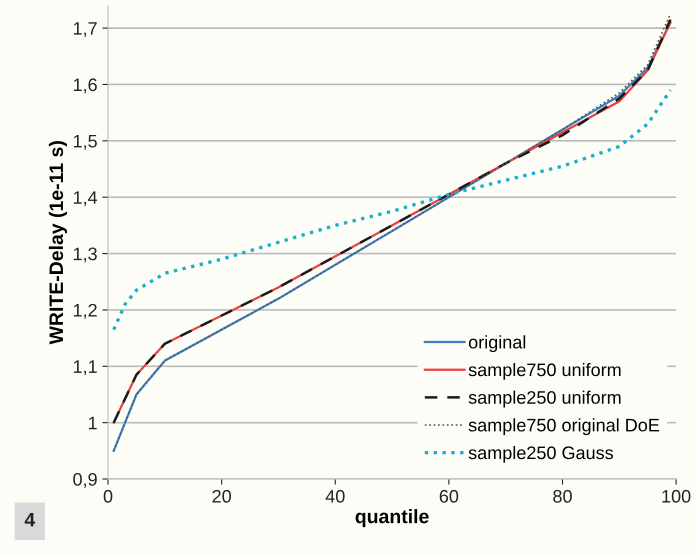 Image resolution: width=697 pixels, height=557 pixels. I want to click on legend-label: original, so click(497, 343).